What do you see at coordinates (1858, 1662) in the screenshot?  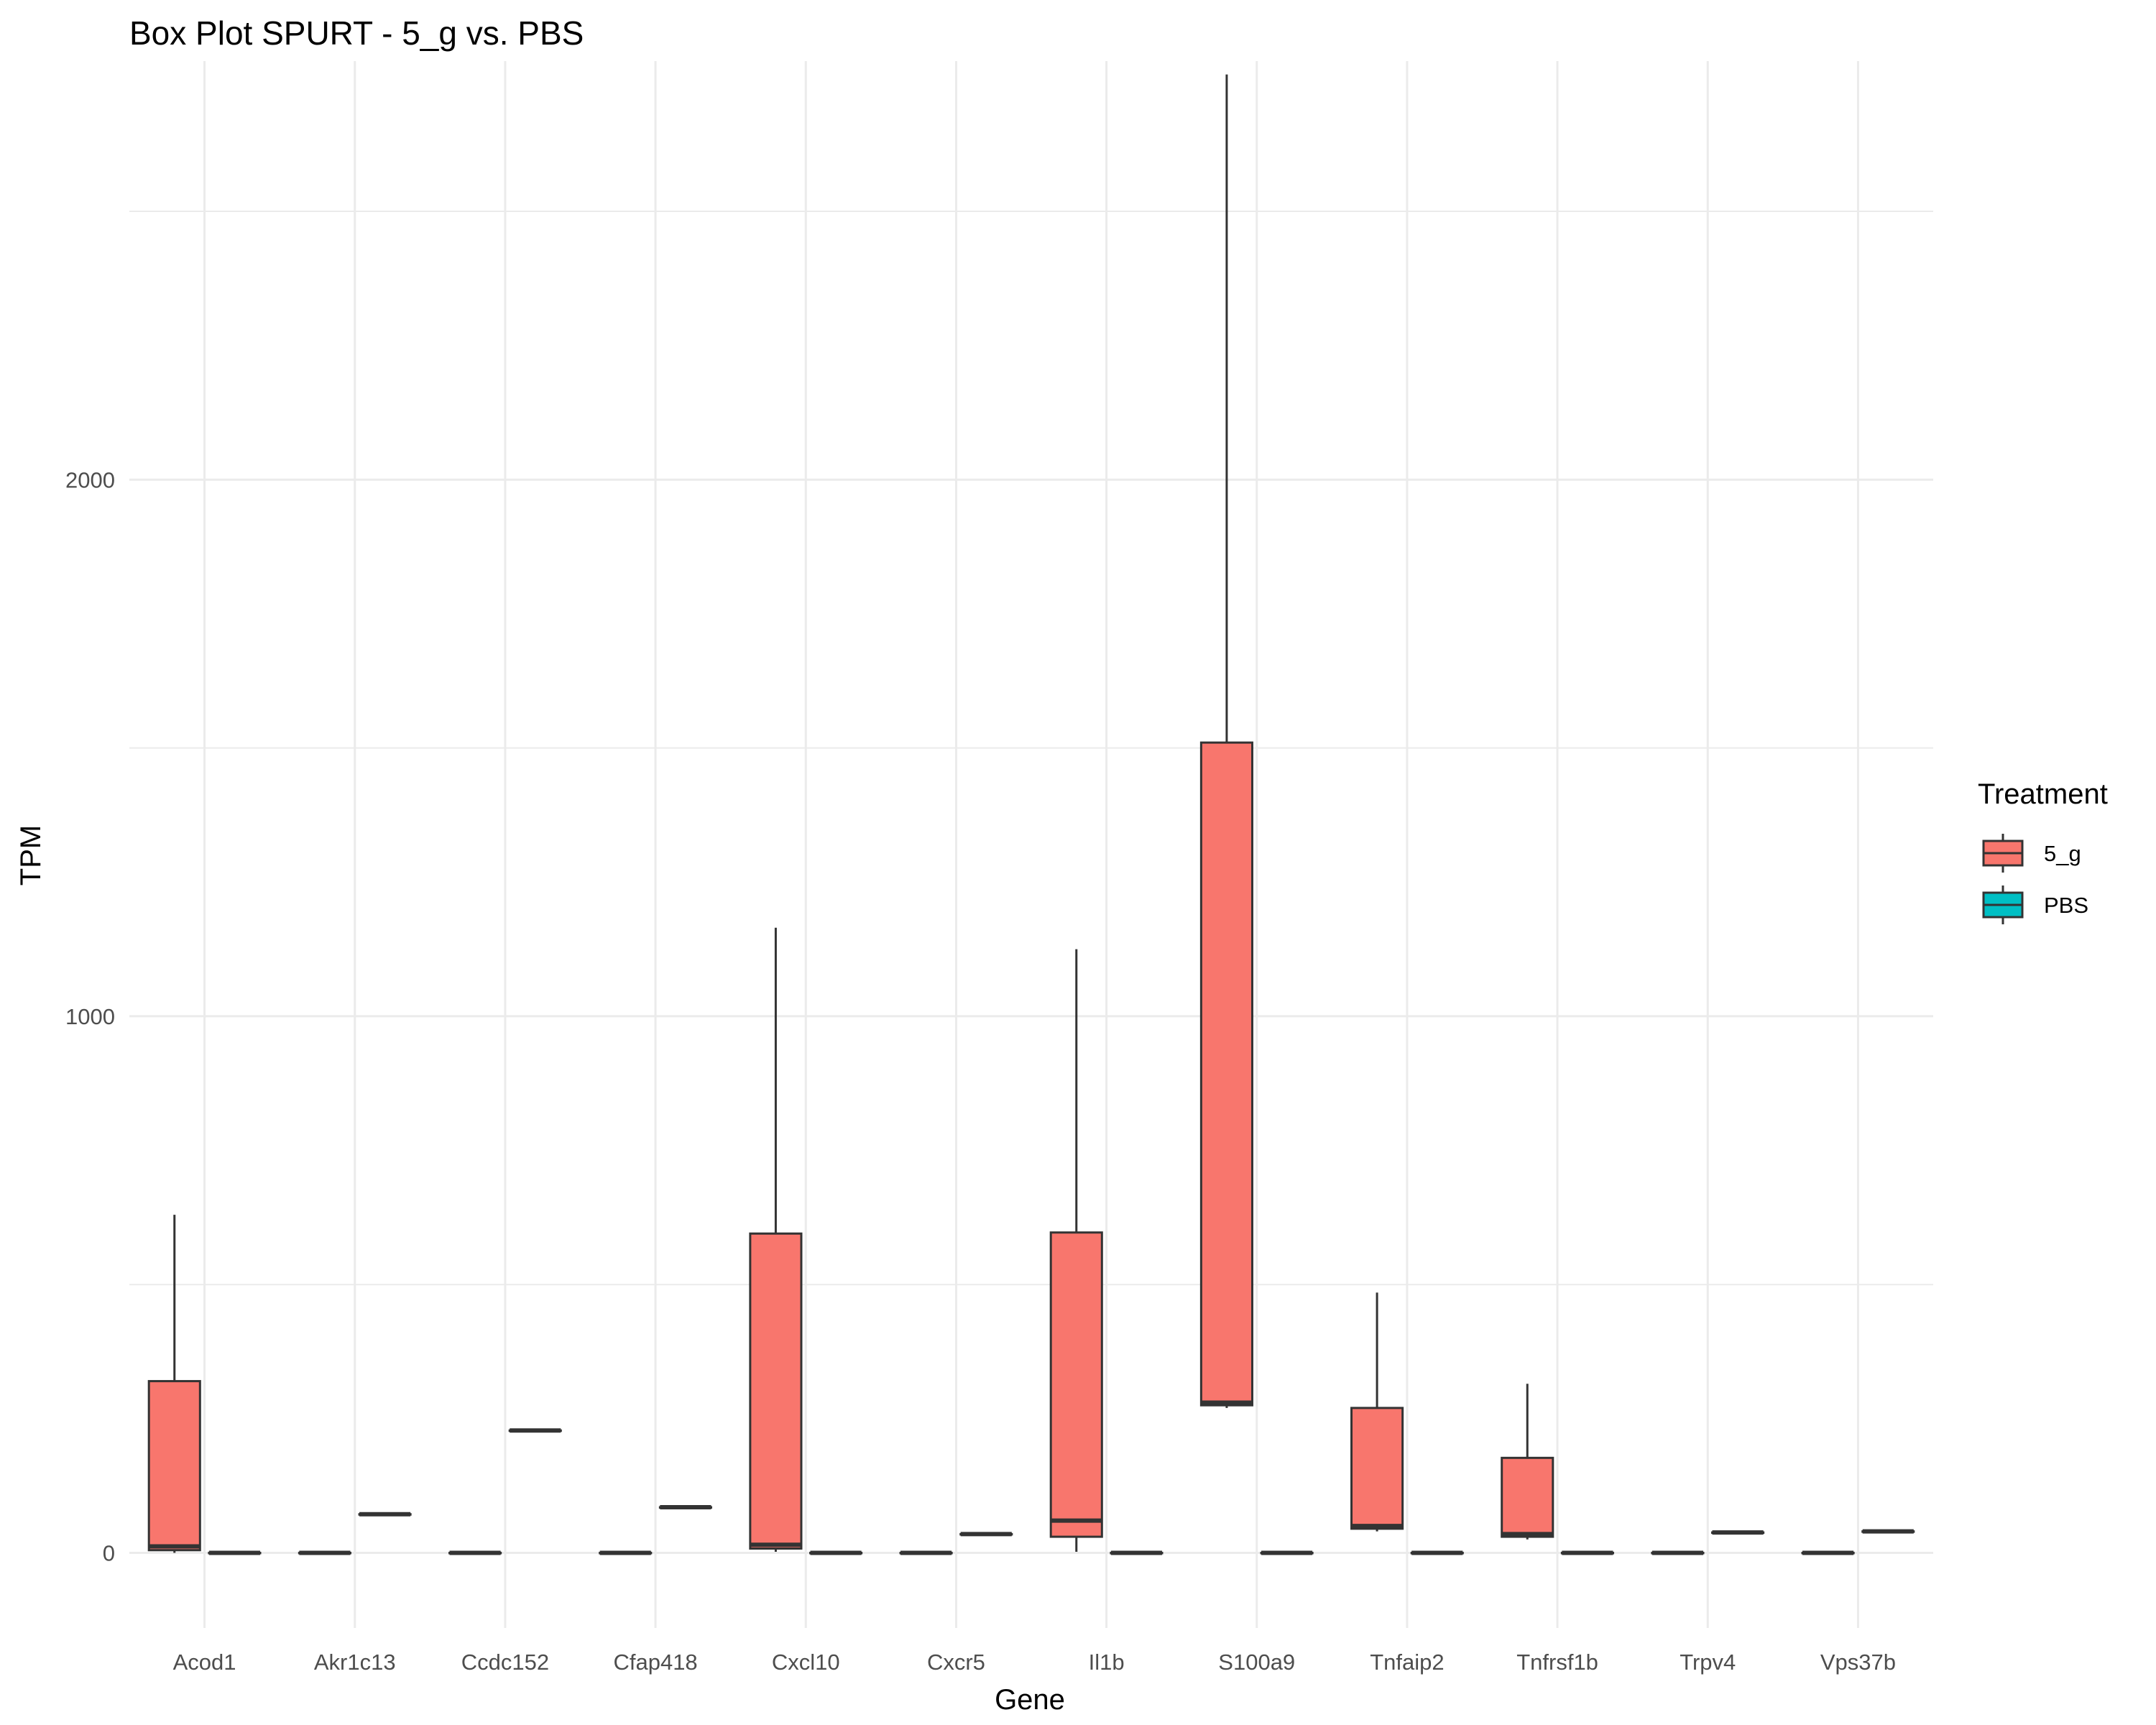 I see `x-tick-label: Vps37b` at bounding box center [1858, 1662].